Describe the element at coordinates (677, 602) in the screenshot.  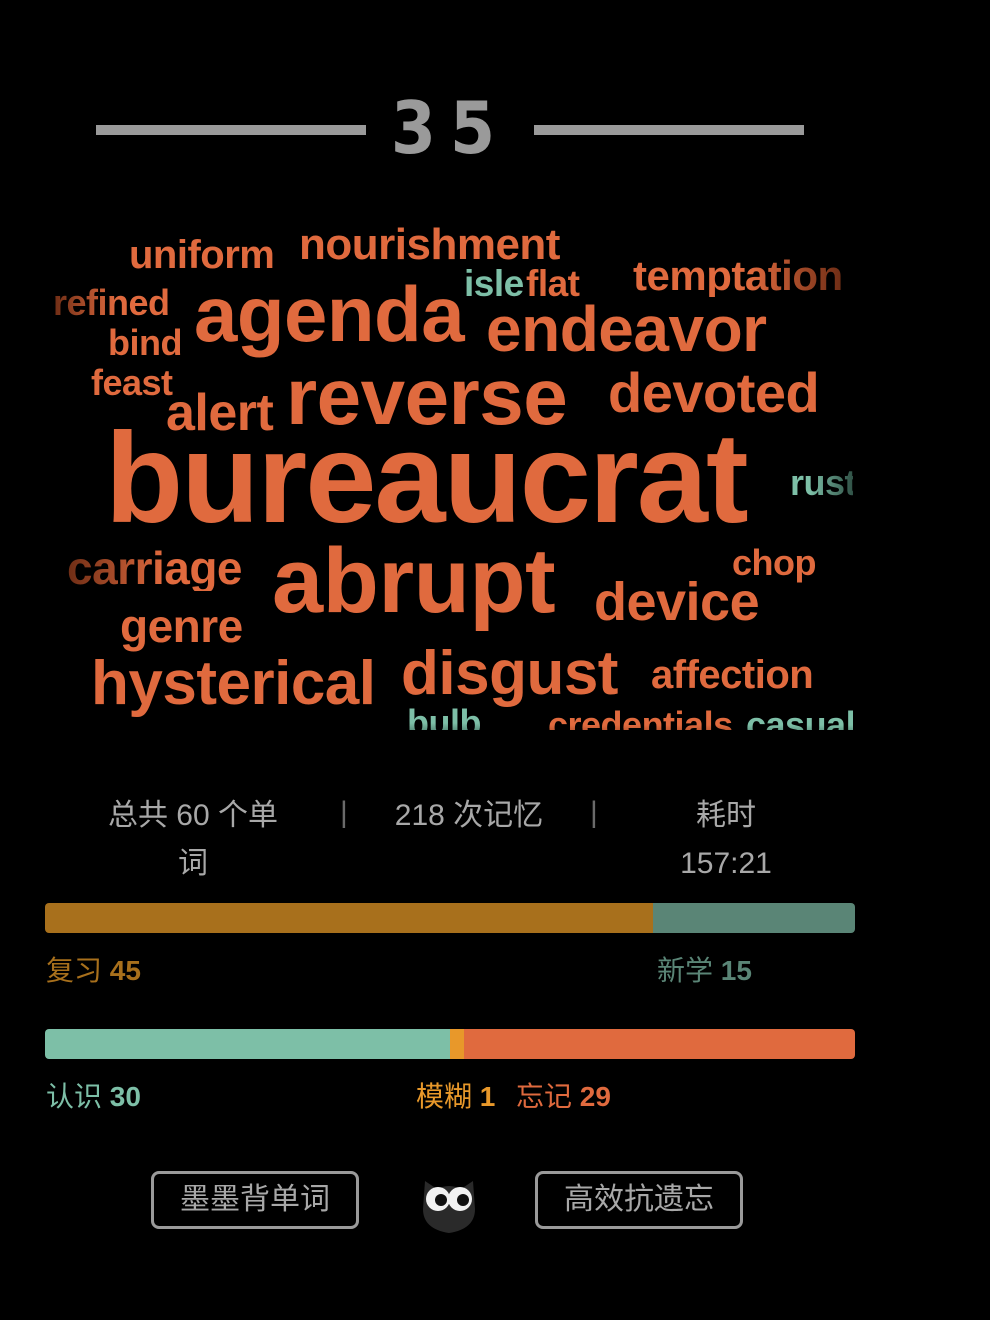
I see `cloud-word: device` at that location.